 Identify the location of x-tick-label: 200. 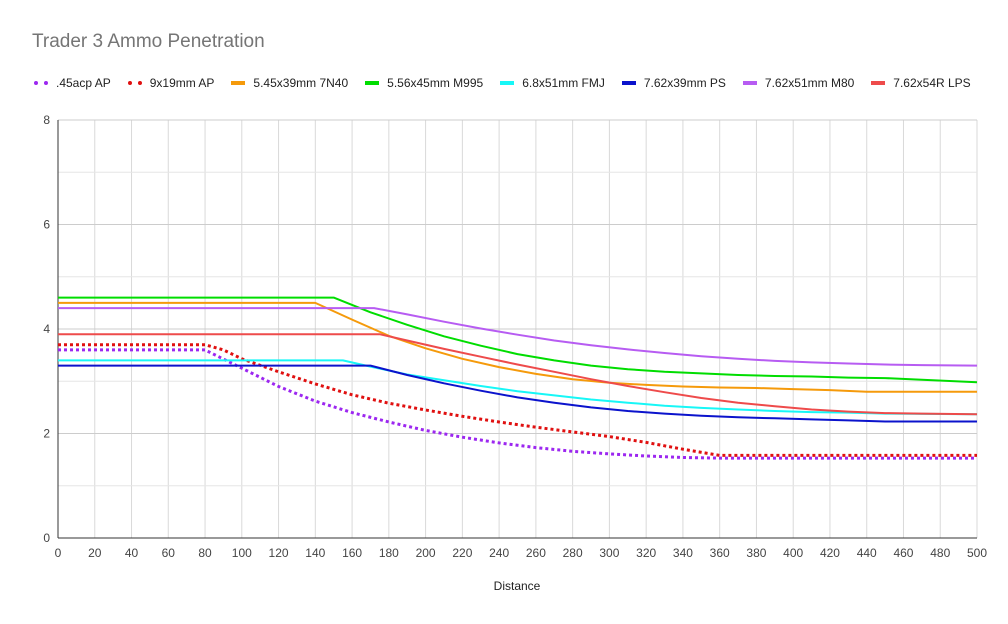
(426, 553).